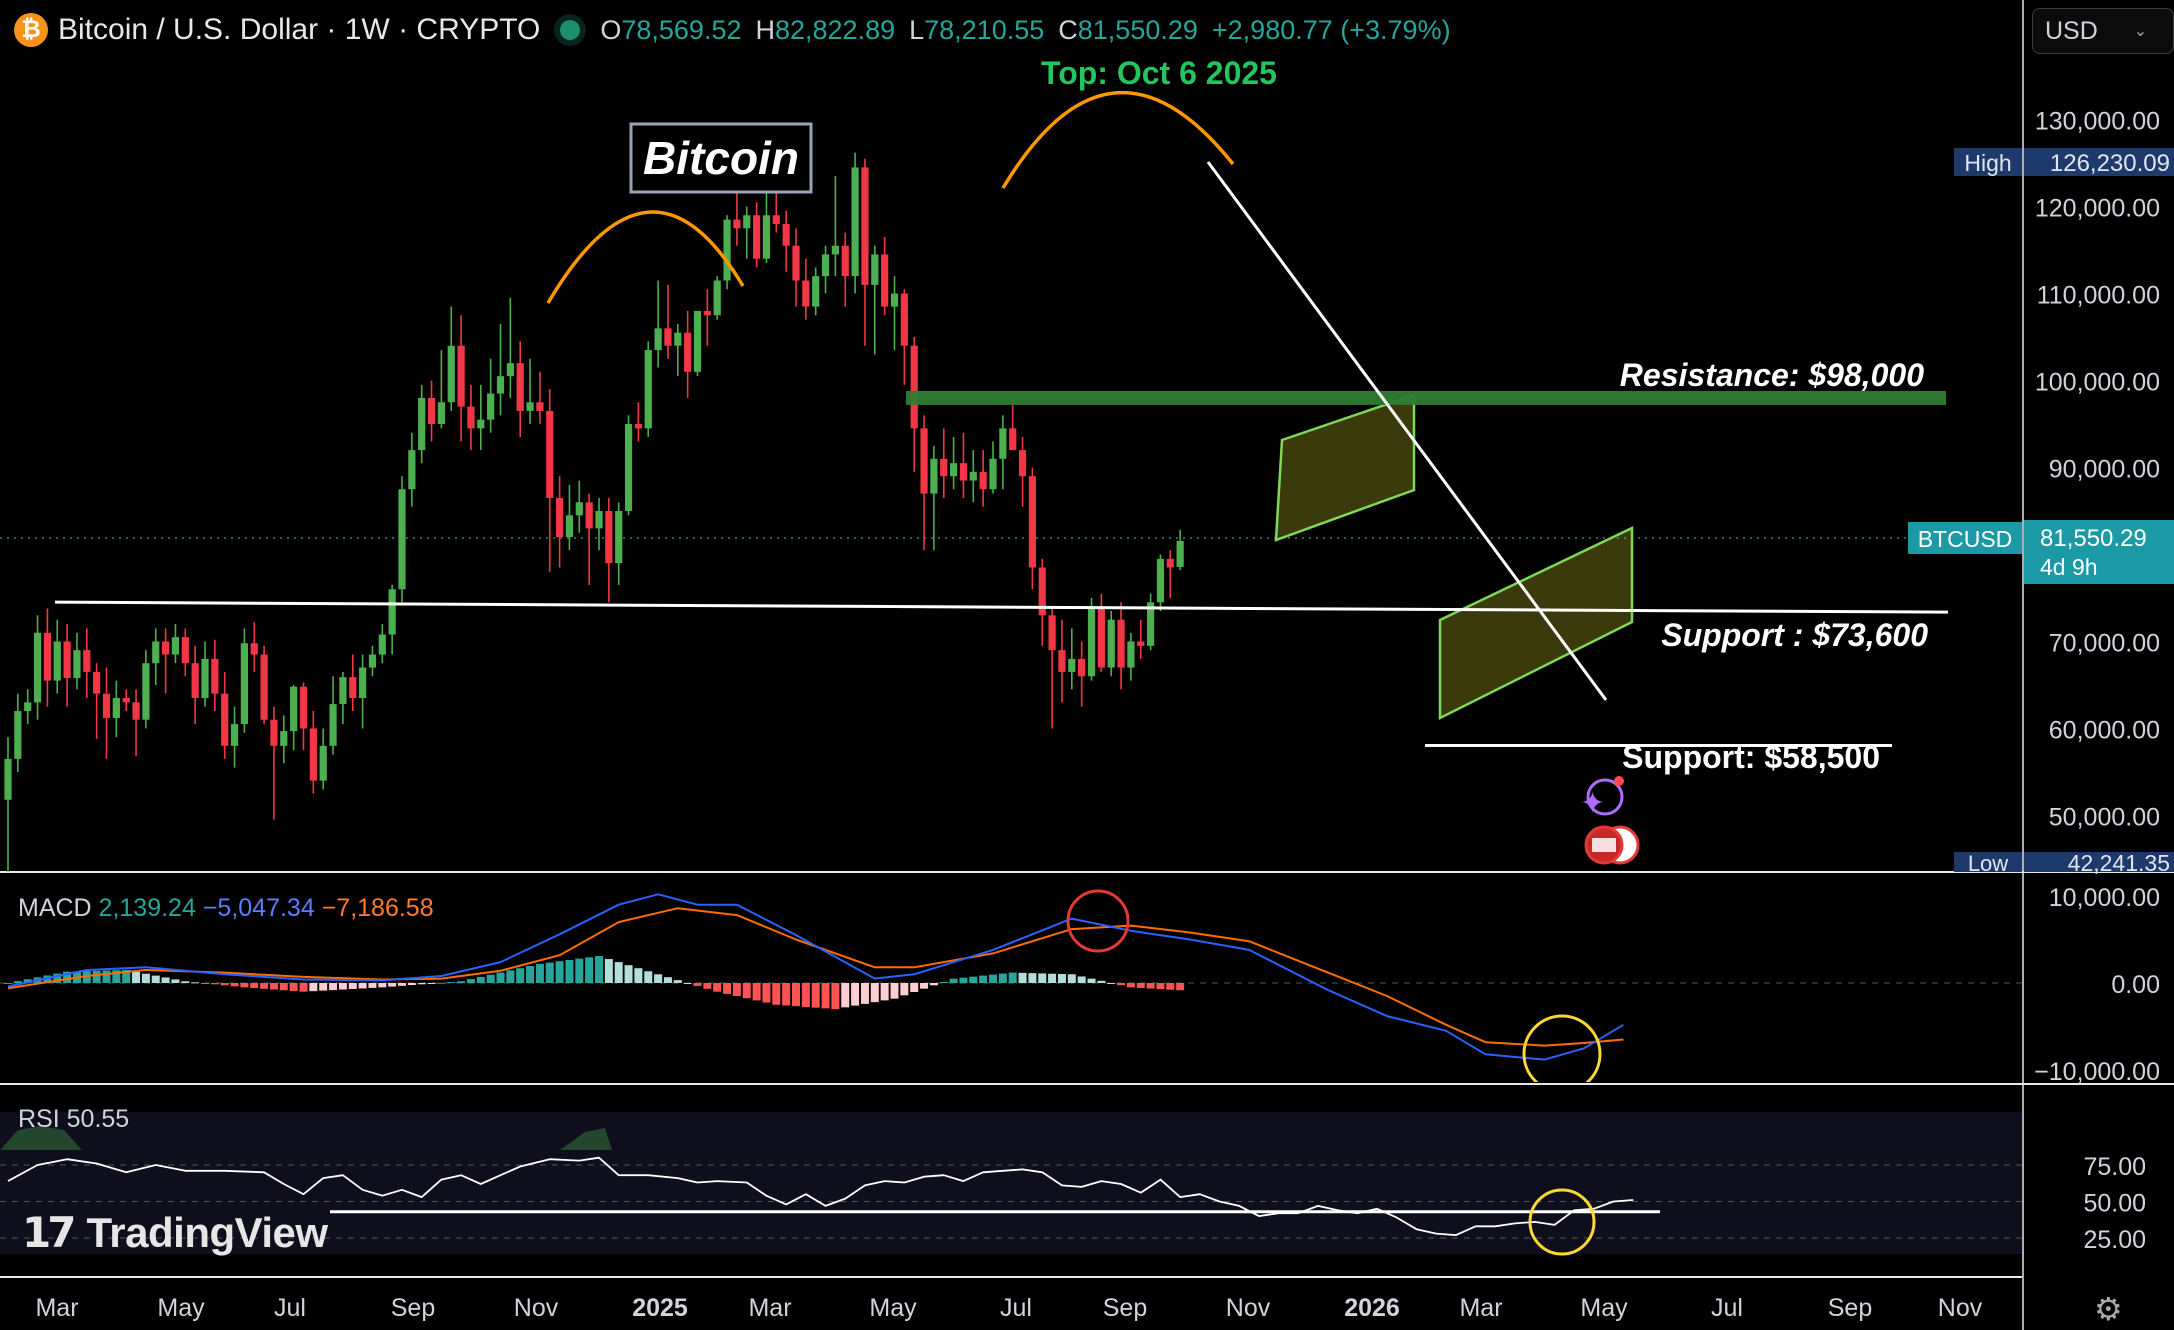  Describe the element at coordinates (1592, 803) in the screenshot. I see `sparkle-icon: ✦` at that location.